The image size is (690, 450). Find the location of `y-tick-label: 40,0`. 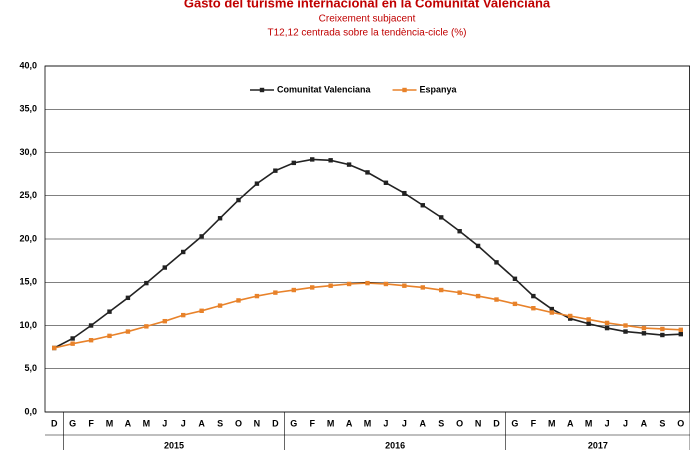

y-tick-label: 40,0 is located at coordinates (28, 65).